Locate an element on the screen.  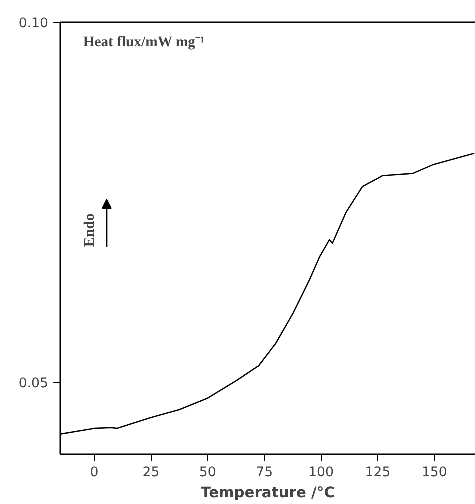
y-tick-label: 0.05 is located at coordinates (33, 384).